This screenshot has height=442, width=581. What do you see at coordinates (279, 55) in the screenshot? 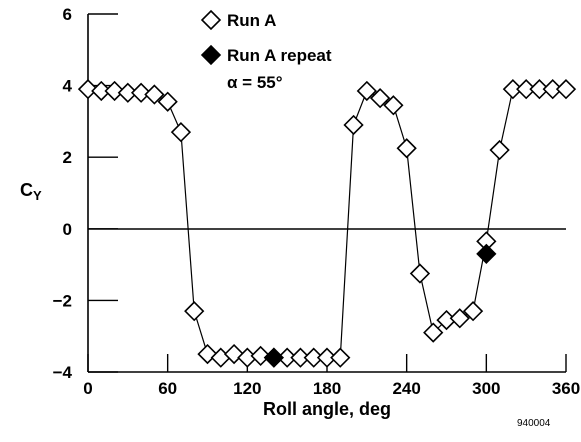
I see `legend-label-run-a-repeat: Run A repeat` at bounding box center [279, 55].